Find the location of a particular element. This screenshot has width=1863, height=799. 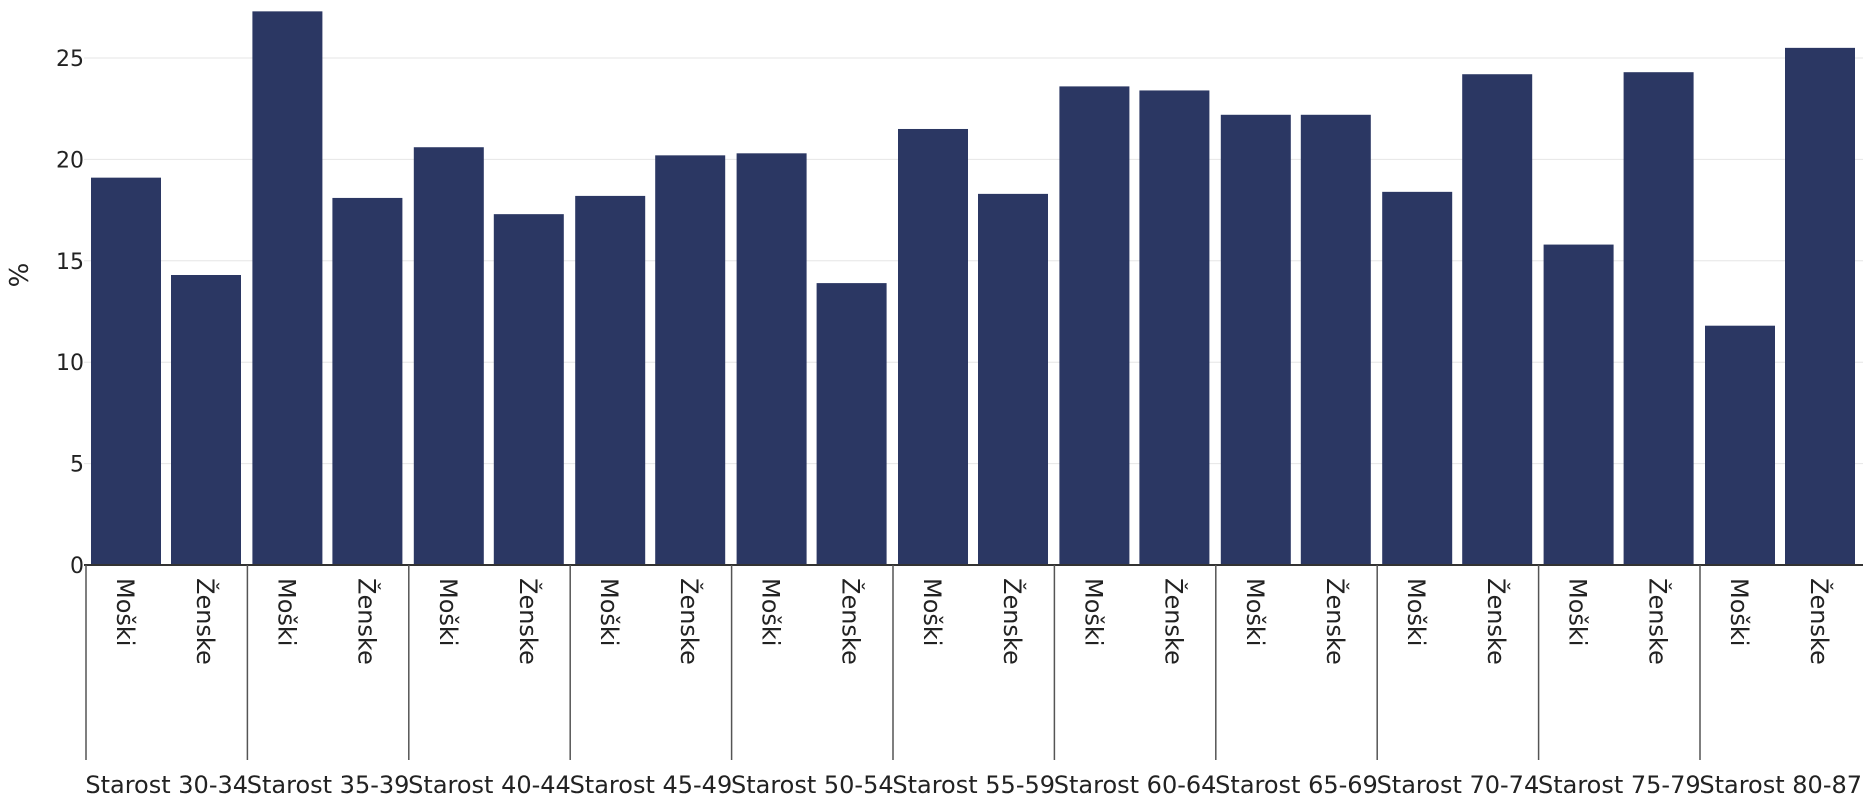

x-group-label: Starost 55-59 is located at coordinates (973, 785).